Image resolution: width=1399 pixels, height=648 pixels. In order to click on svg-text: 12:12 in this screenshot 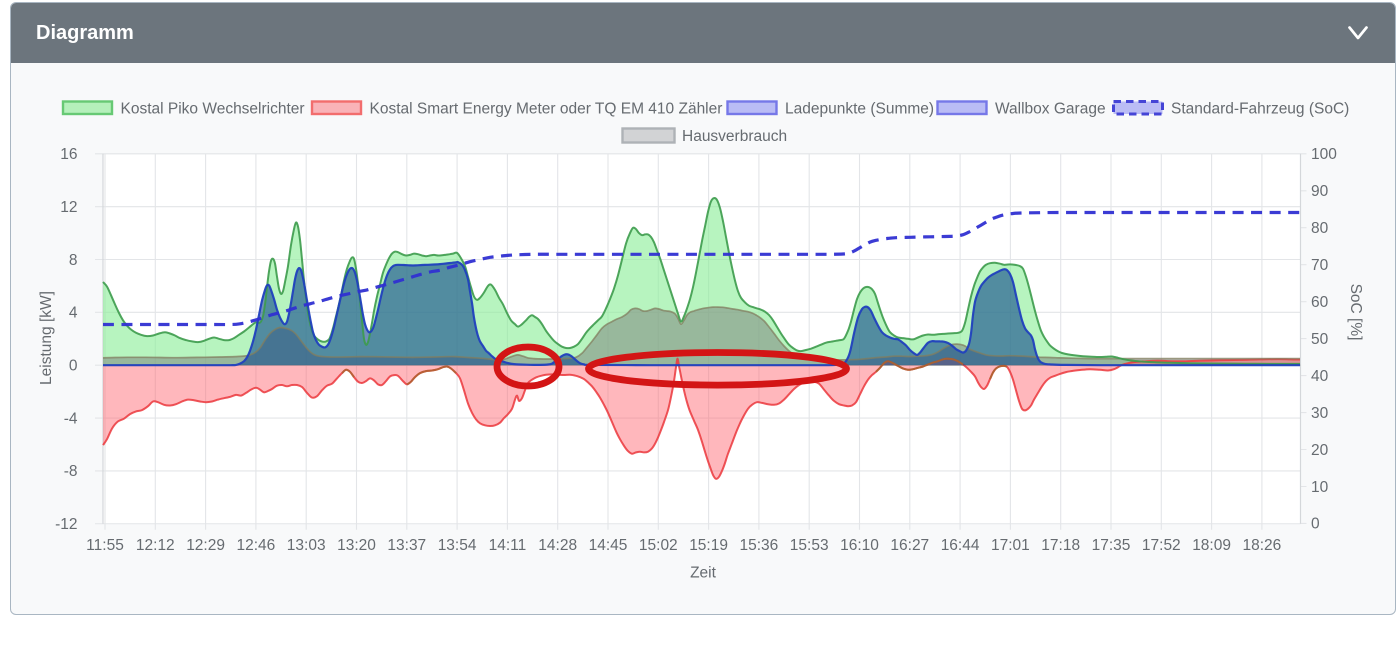, I will do `click(155, 545)`.